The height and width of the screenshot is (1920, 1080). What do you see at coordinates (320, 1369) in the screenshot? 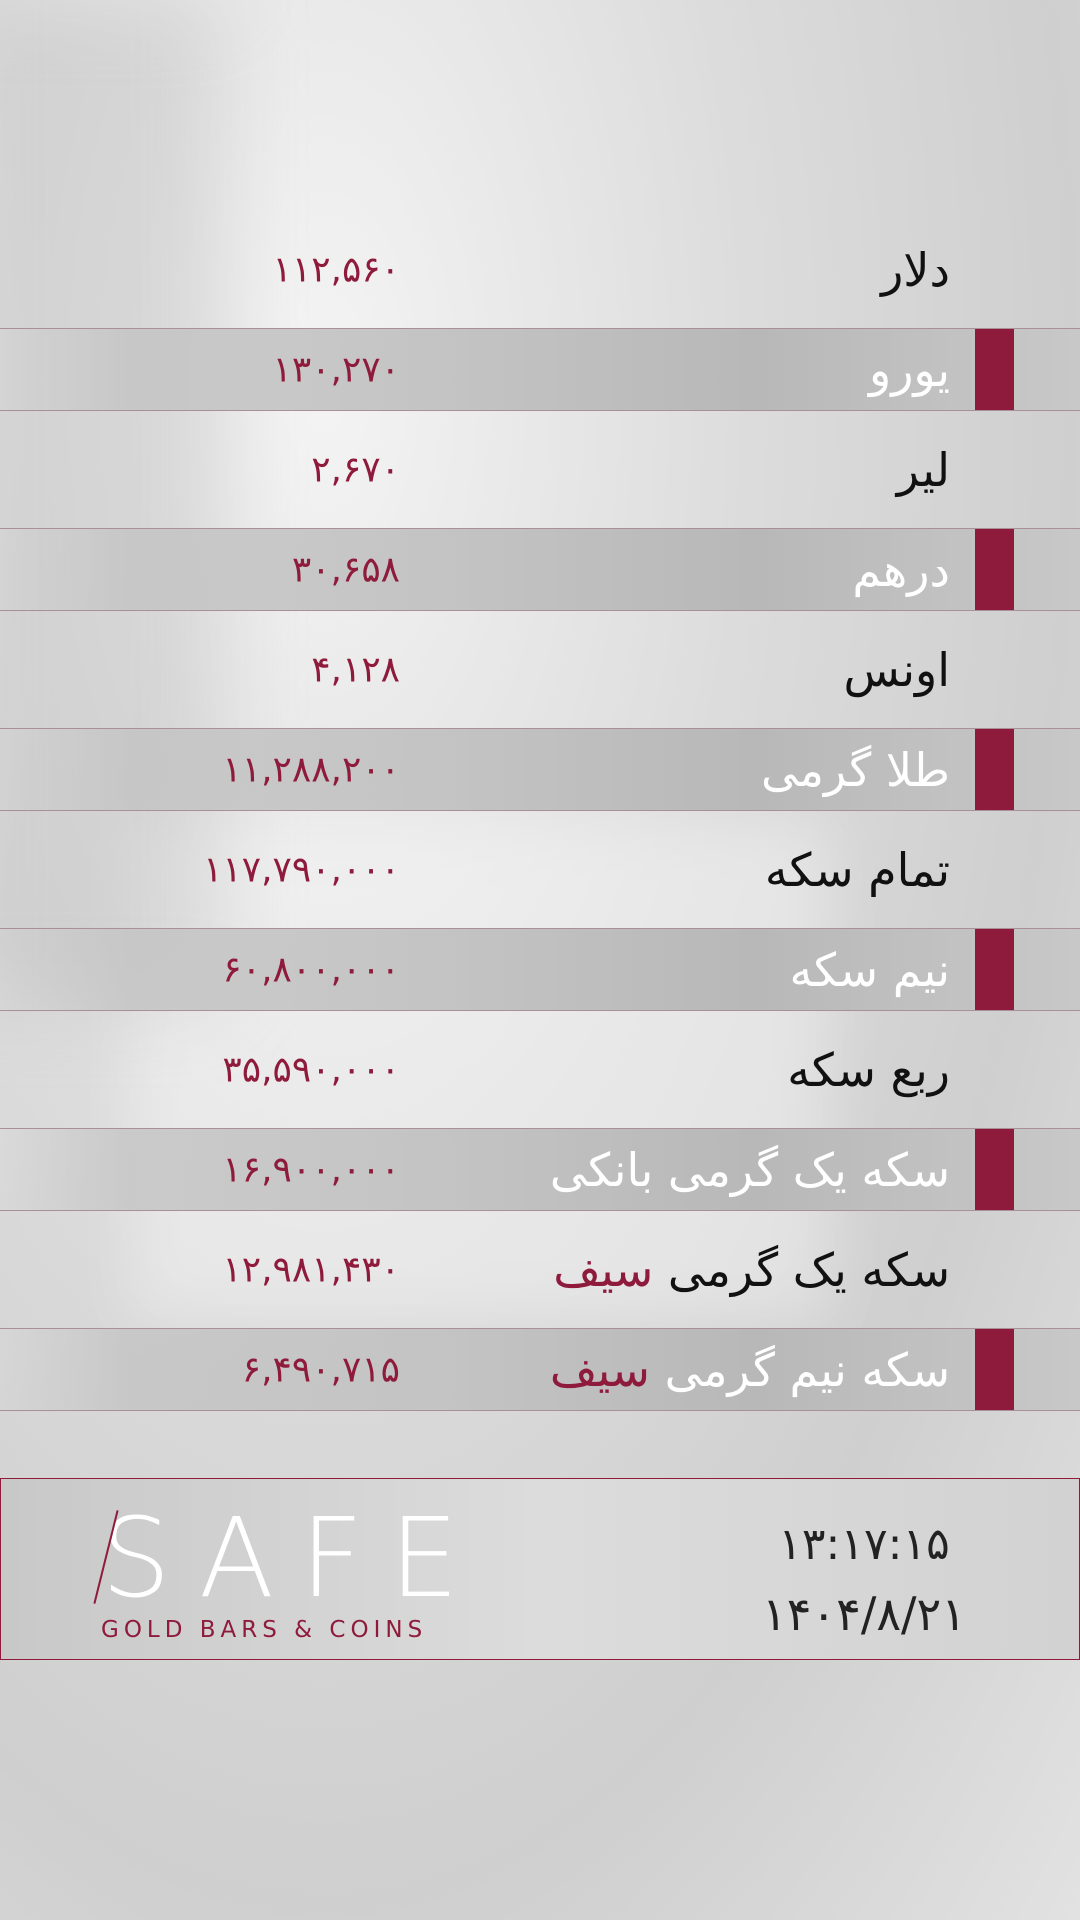
I see `rate-value: ۶,۴۹۰,۷۱۵` at bounding box center [320, 1369].